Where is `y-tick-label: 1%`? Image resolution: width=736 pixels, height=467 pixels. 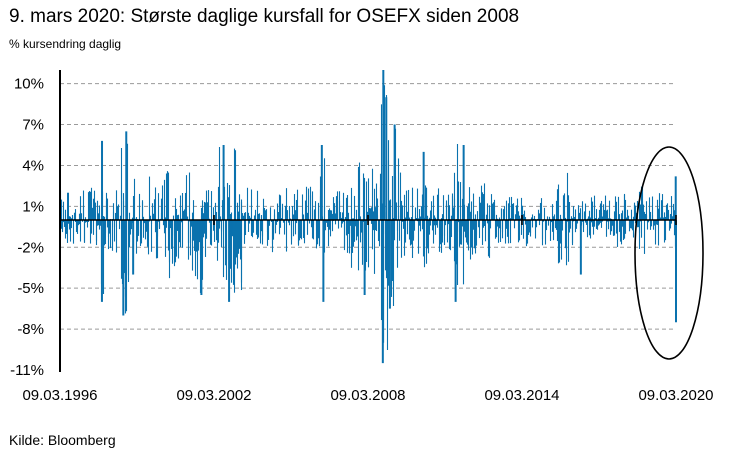 y-tick-label: 1% is located at coordinates (33, 206).